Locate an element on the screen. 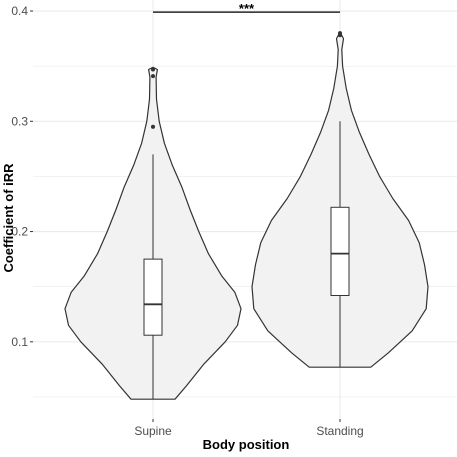 The width and height of the screenshot is (457, 457). x-tick-label: Supine is located at coordinates (153, 431).